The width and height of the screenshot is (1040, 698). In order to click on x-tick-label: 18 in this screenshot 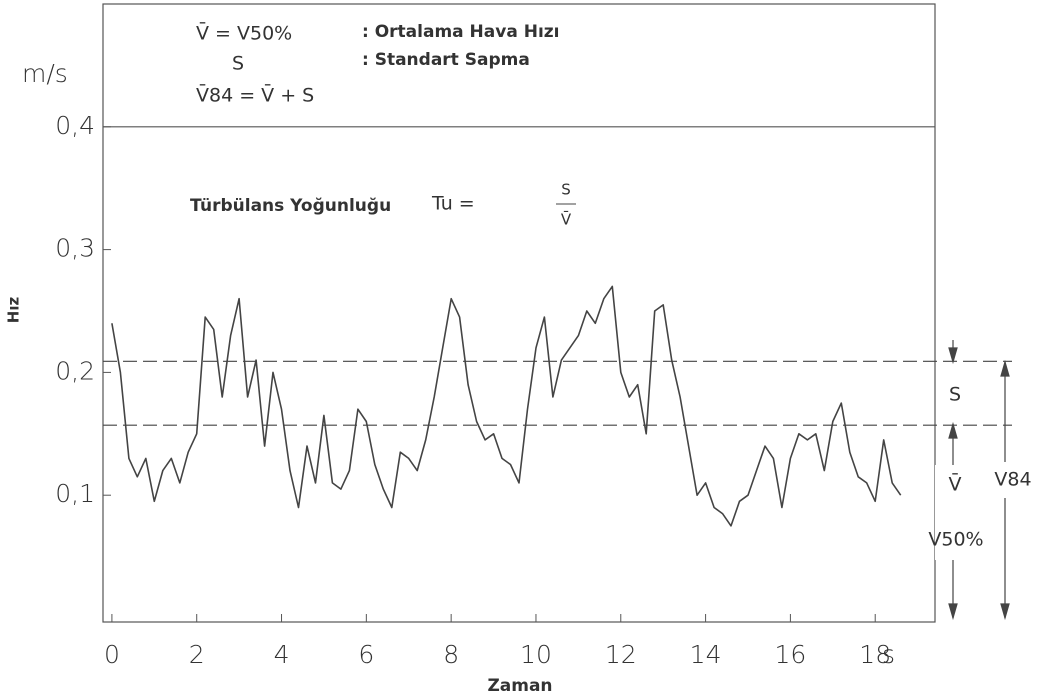, I will do `click(875, 654)`.